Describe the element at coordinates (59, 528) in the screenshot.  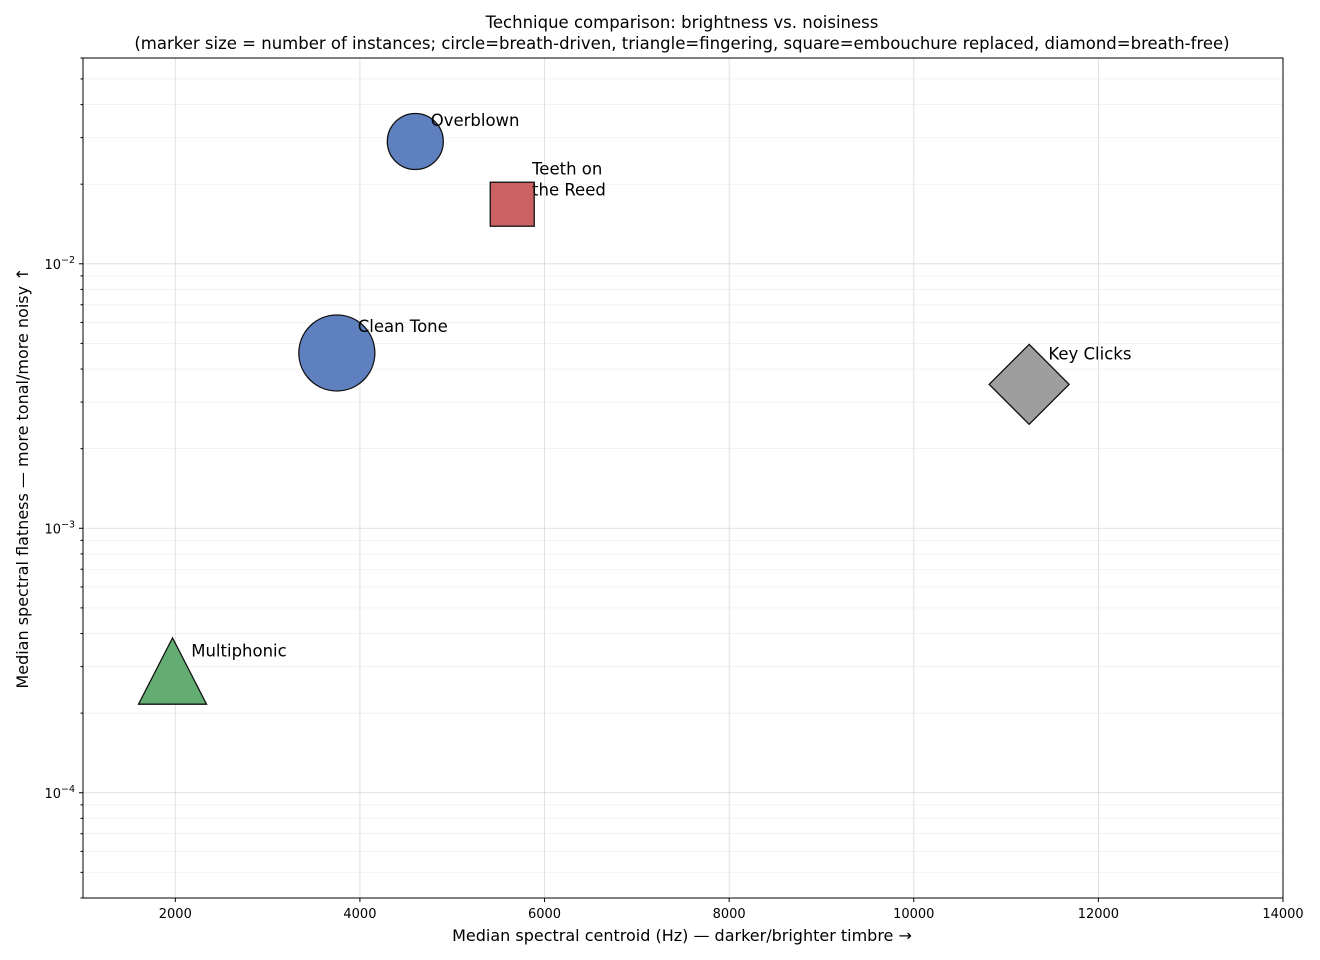
I see `y-tick-label: 10⁻³` at that location.